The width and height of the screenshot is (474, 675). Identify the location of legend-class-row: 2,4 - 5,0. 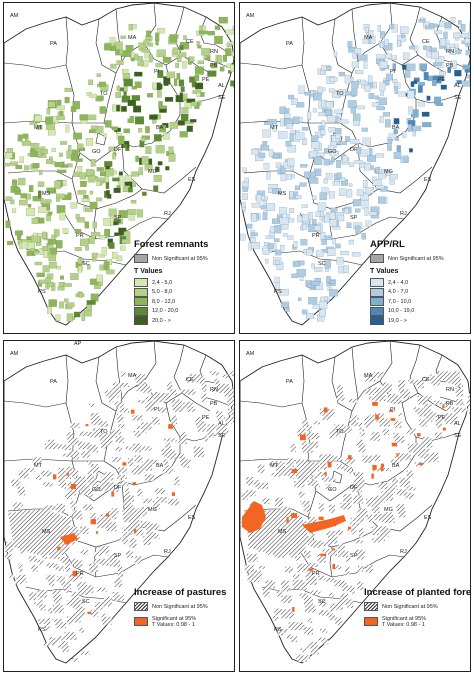
(184, 283).